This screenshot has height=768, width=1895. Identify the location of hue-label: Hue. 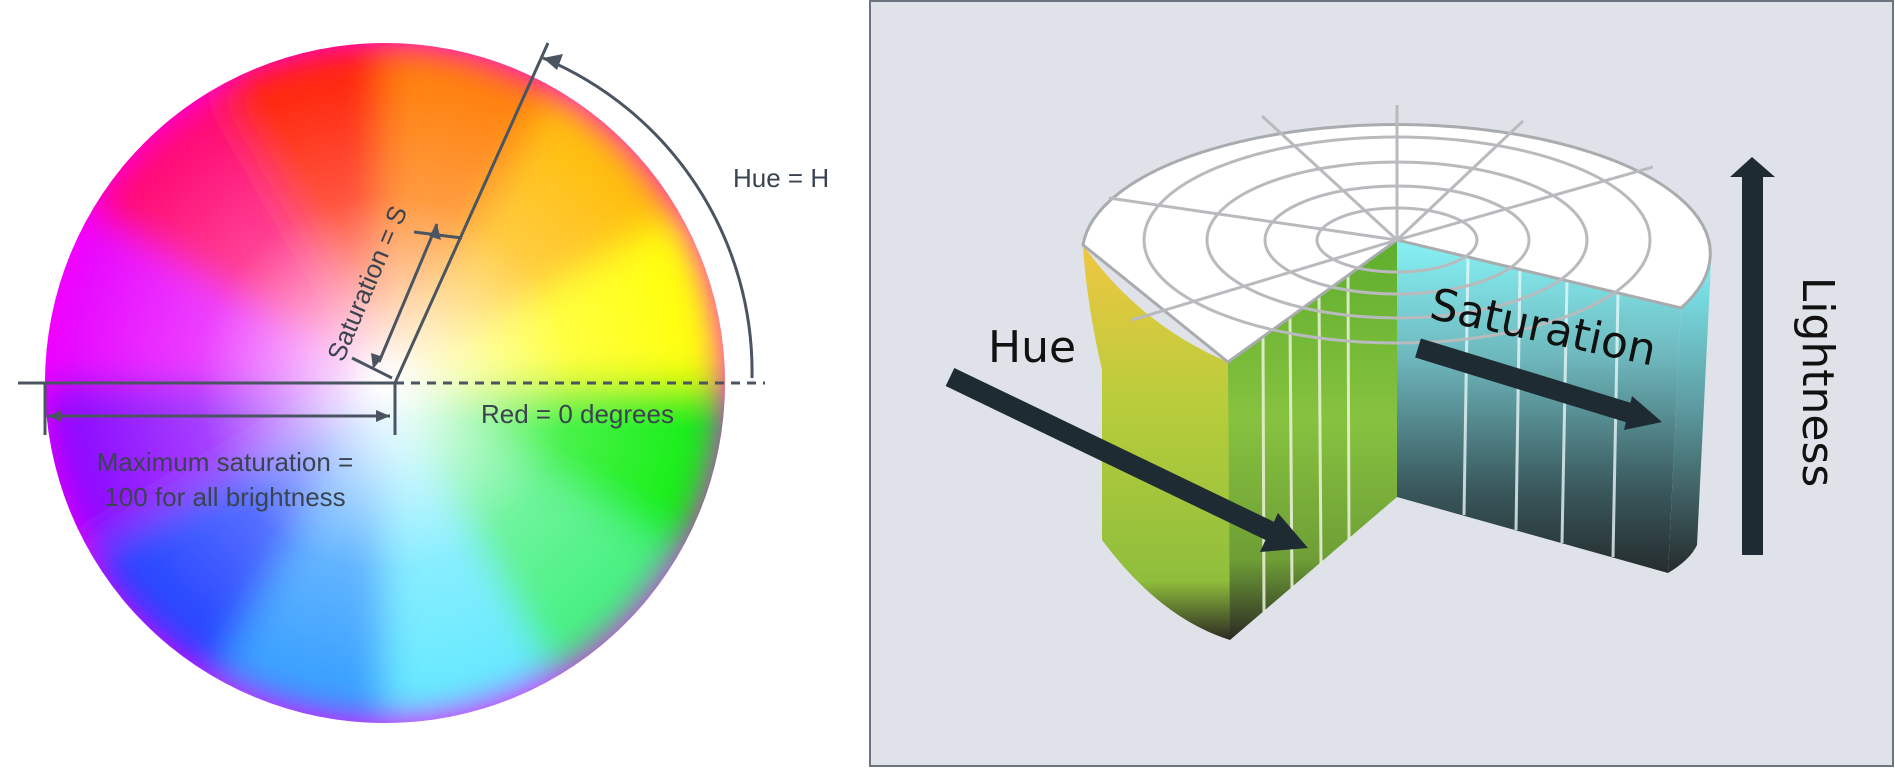
(1032, 347).